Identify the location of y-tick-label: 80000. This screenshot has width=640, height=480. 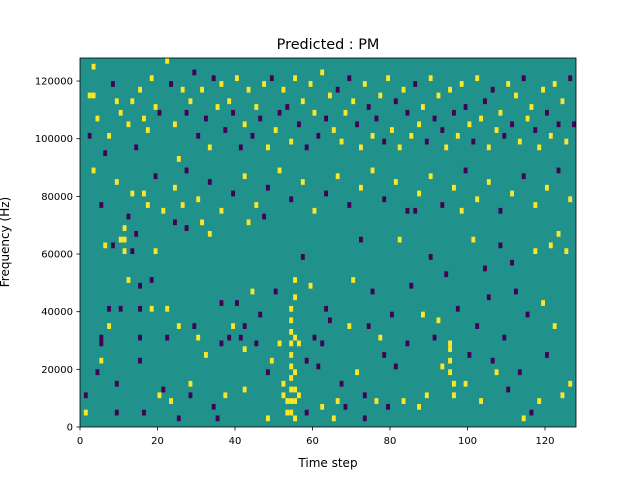
(57, 197).